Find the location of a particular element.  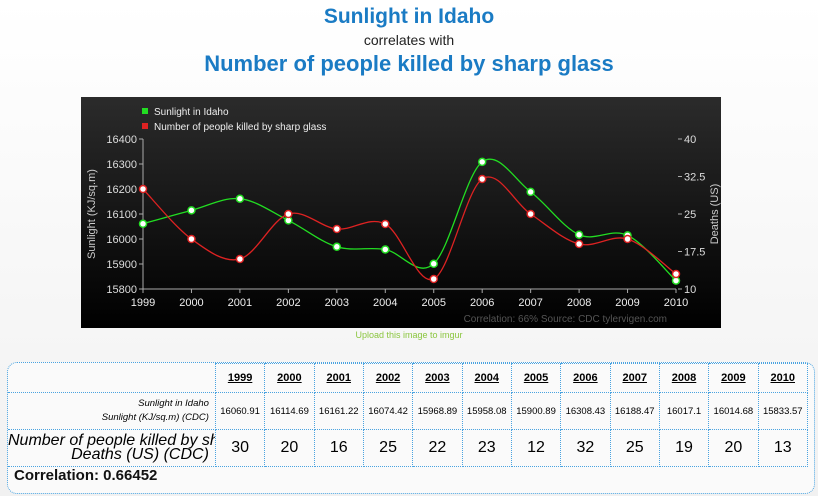

correlation-value: Correlation: 0.66452 is located at coordinates (86, 475).